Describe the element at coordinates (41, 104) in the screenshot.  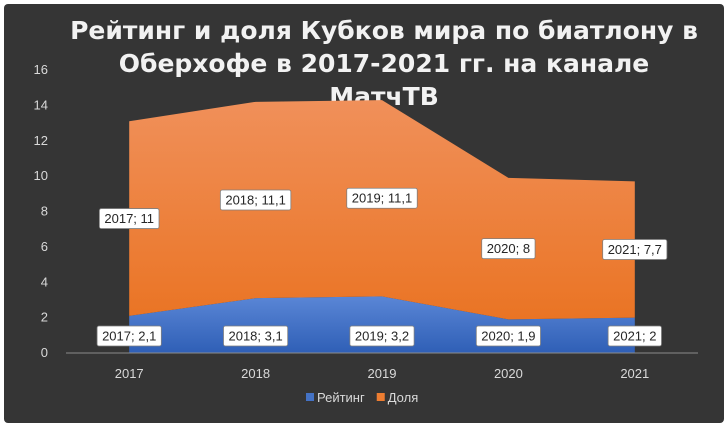
I see `y-tick-label: 14` at that location.